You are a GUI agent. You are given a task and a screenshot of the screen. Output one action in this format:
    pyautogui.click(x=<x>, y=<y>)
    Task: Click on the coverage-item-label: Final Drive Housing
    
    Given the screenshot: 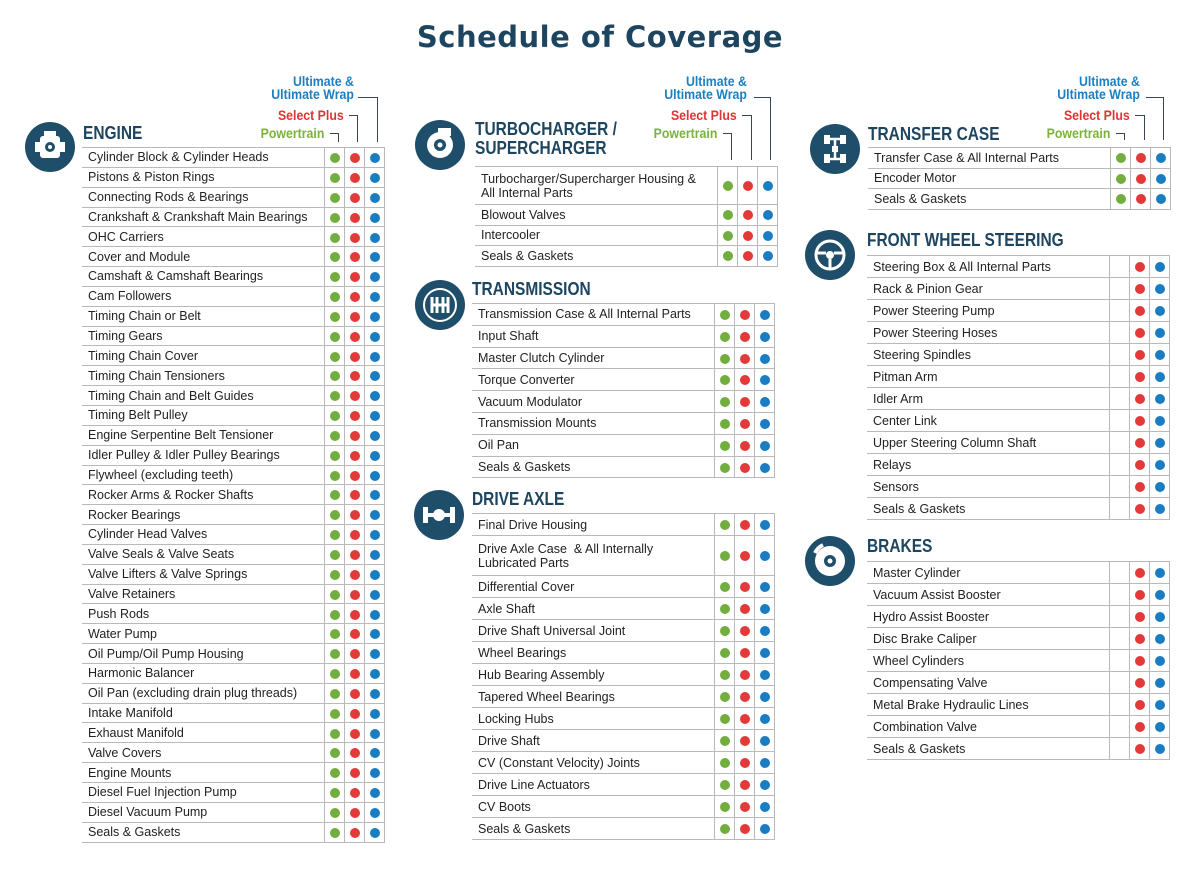 What is the action you would take?
    pyautogui.click(x=593, y=524)
    